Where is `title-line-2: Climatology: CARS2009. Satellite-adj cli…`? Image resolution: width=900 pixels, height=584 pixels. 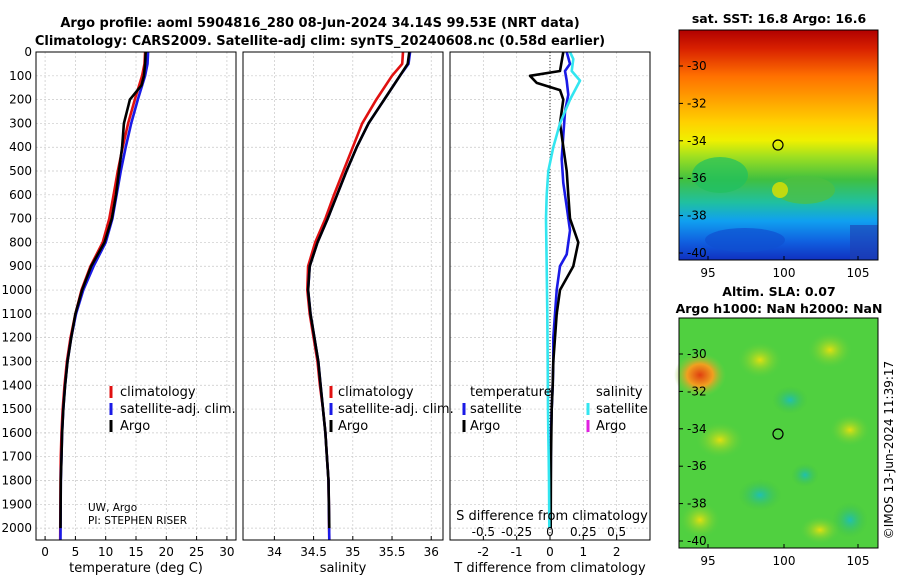 title-line-2: Climatology: CARS2009. Satellite-adj cli… is located at coordinates (320, 41).